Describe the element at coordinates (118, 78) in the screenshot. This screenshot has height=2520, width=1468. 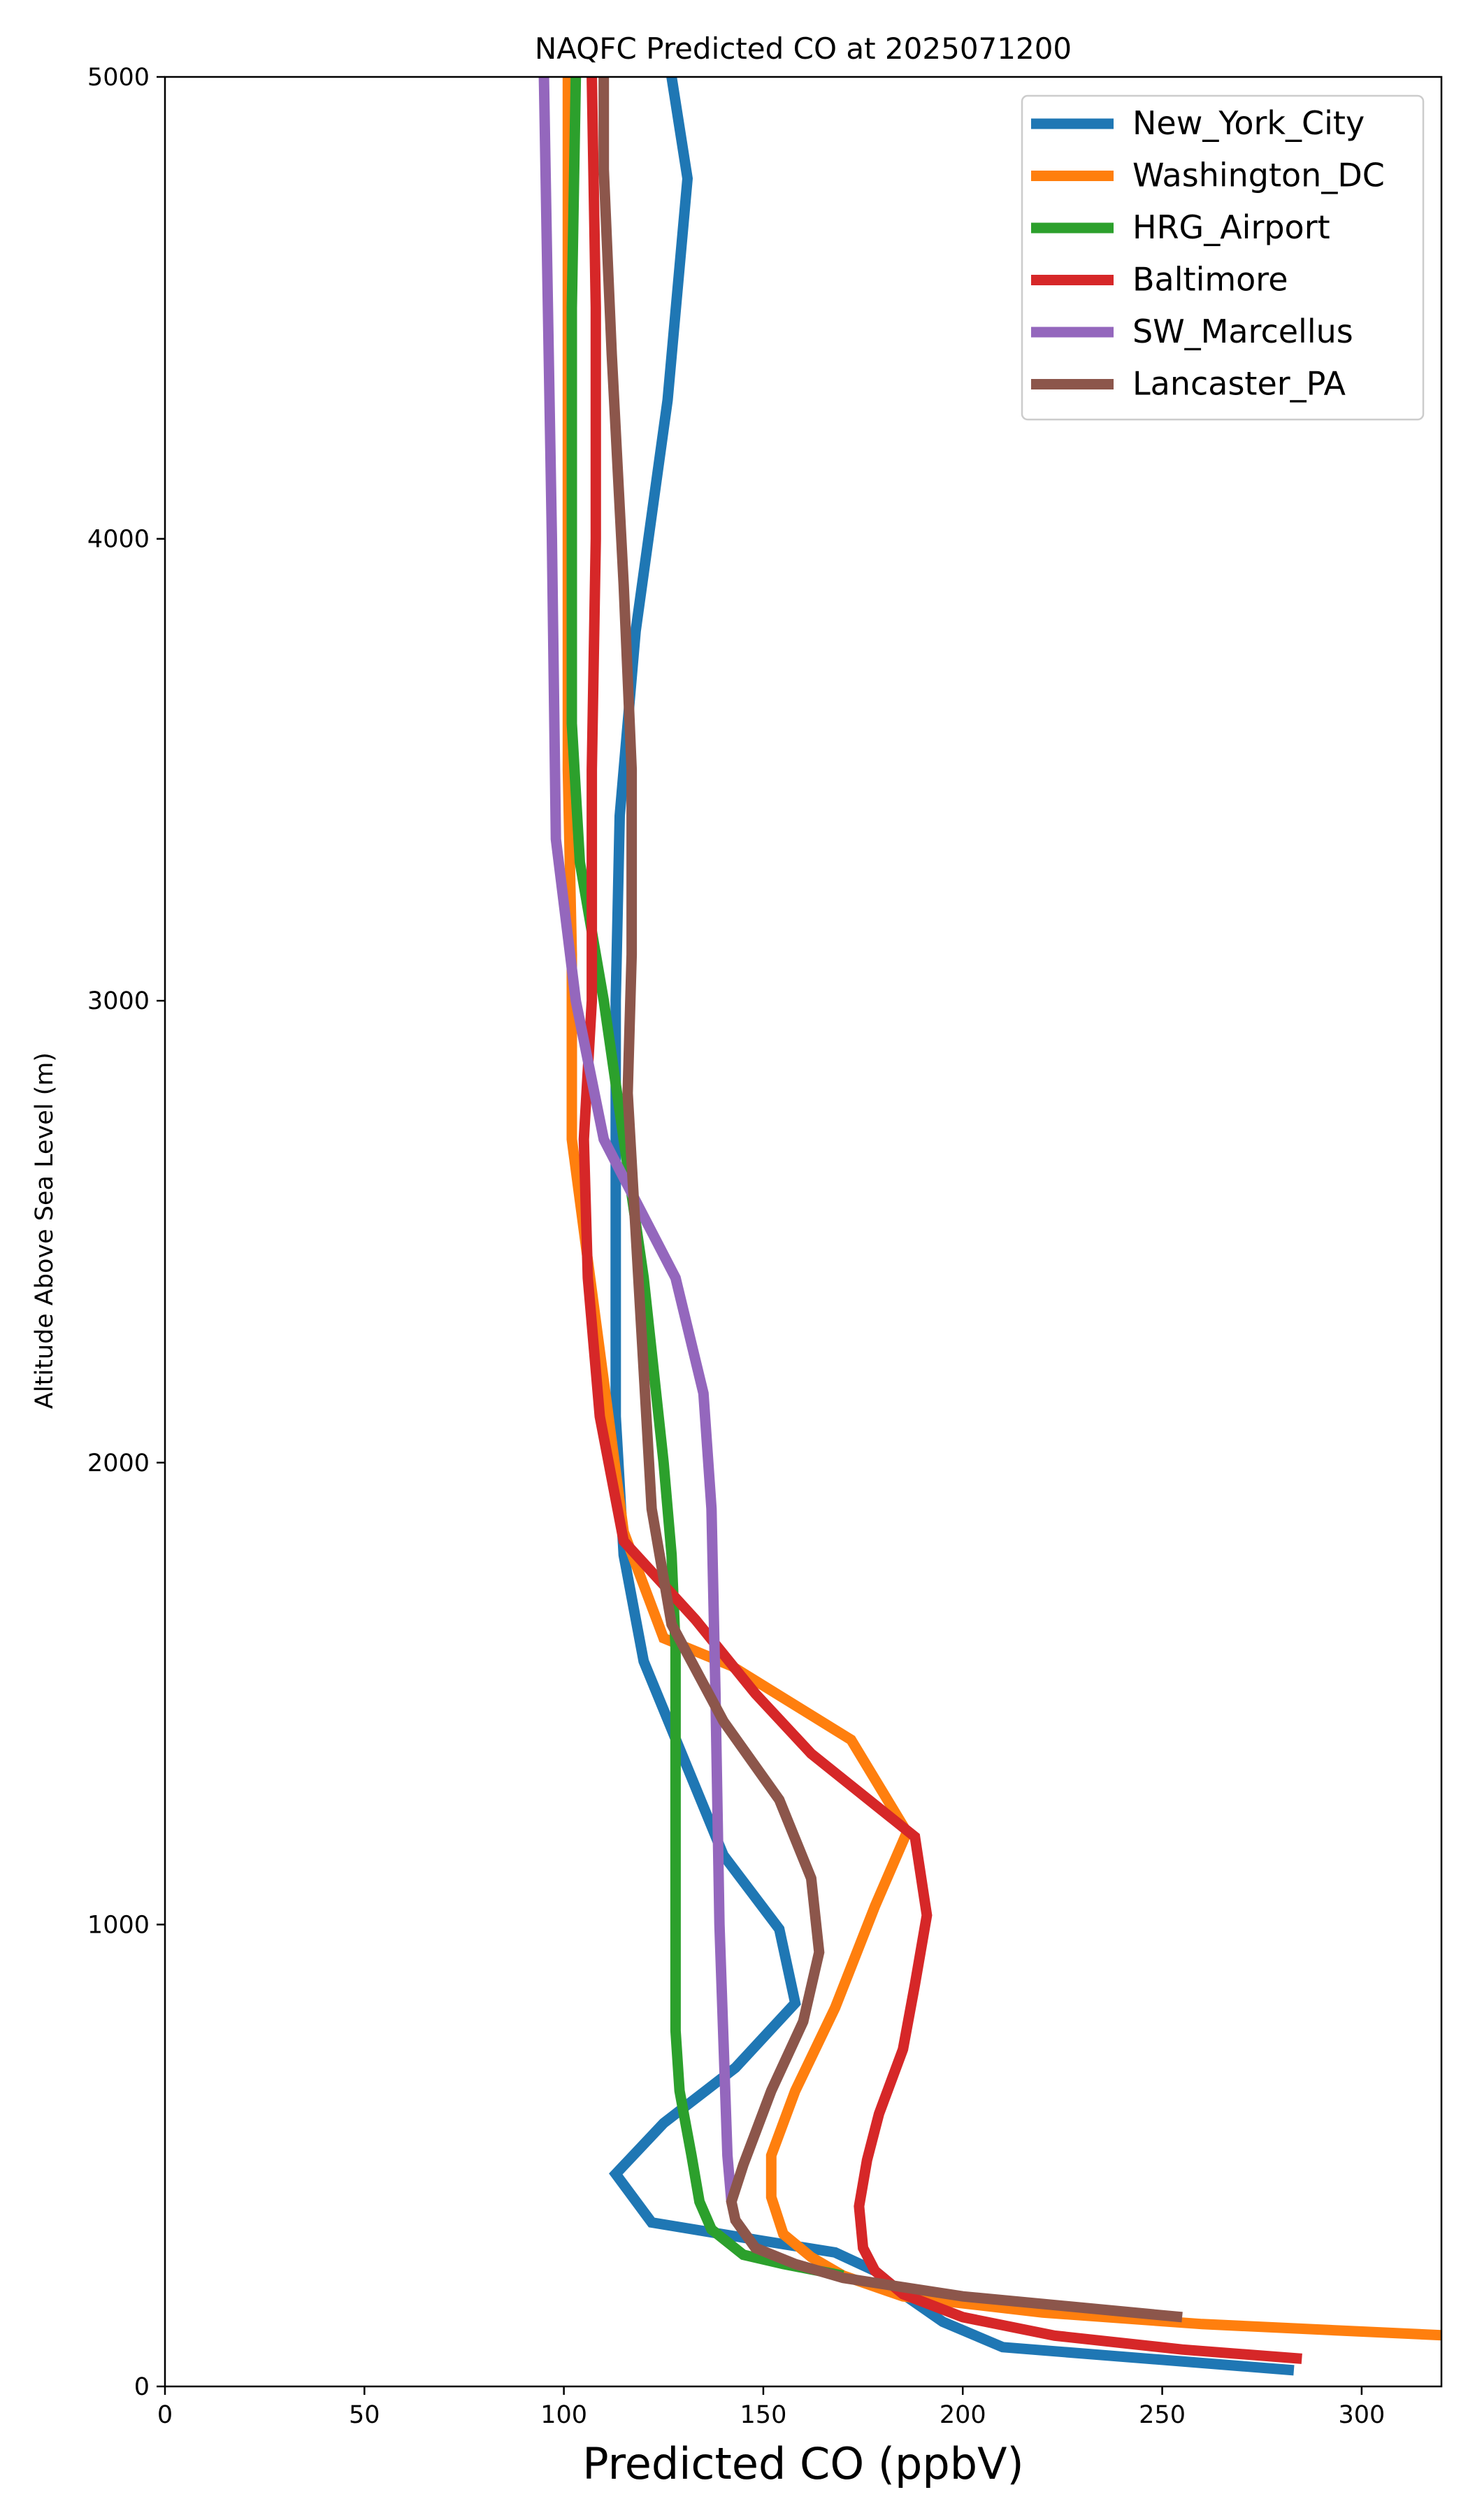
I see `y-tick-label: 5000` at that location.